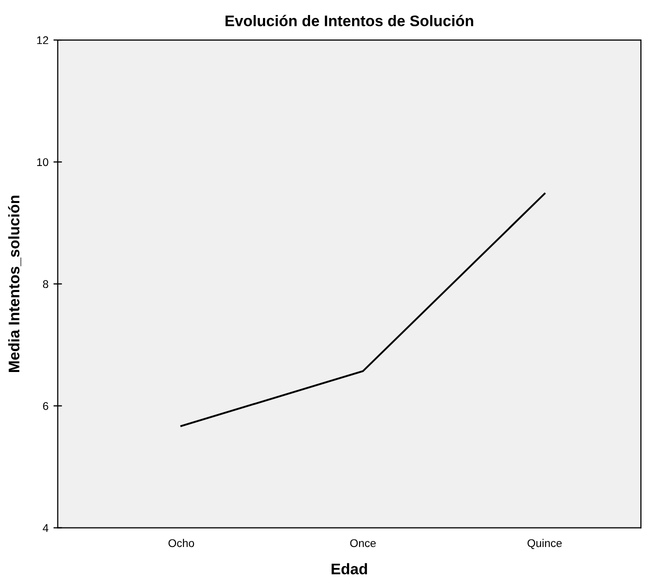 The image size is (656, 580). What do you see at coordinates (350, 20) in the screenshot?
I see `chart-title: Evolución de Intentos de Solución` at bounding box center [350, 20].